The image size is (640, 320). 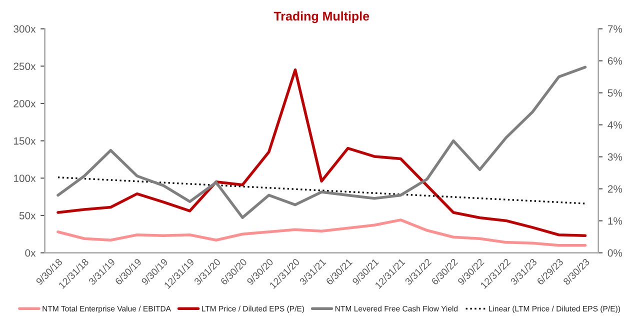 I want to click on y-tick-label: 300x, so click(x=25, y=29).